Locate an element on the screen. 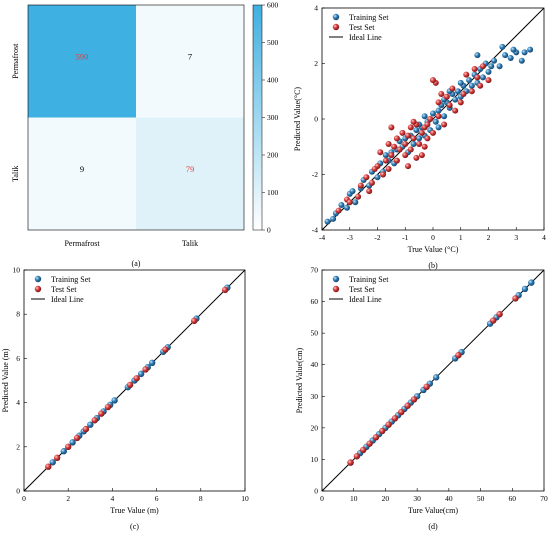  colorbar-tick-label: 500 is located at coordinates (273, 42).